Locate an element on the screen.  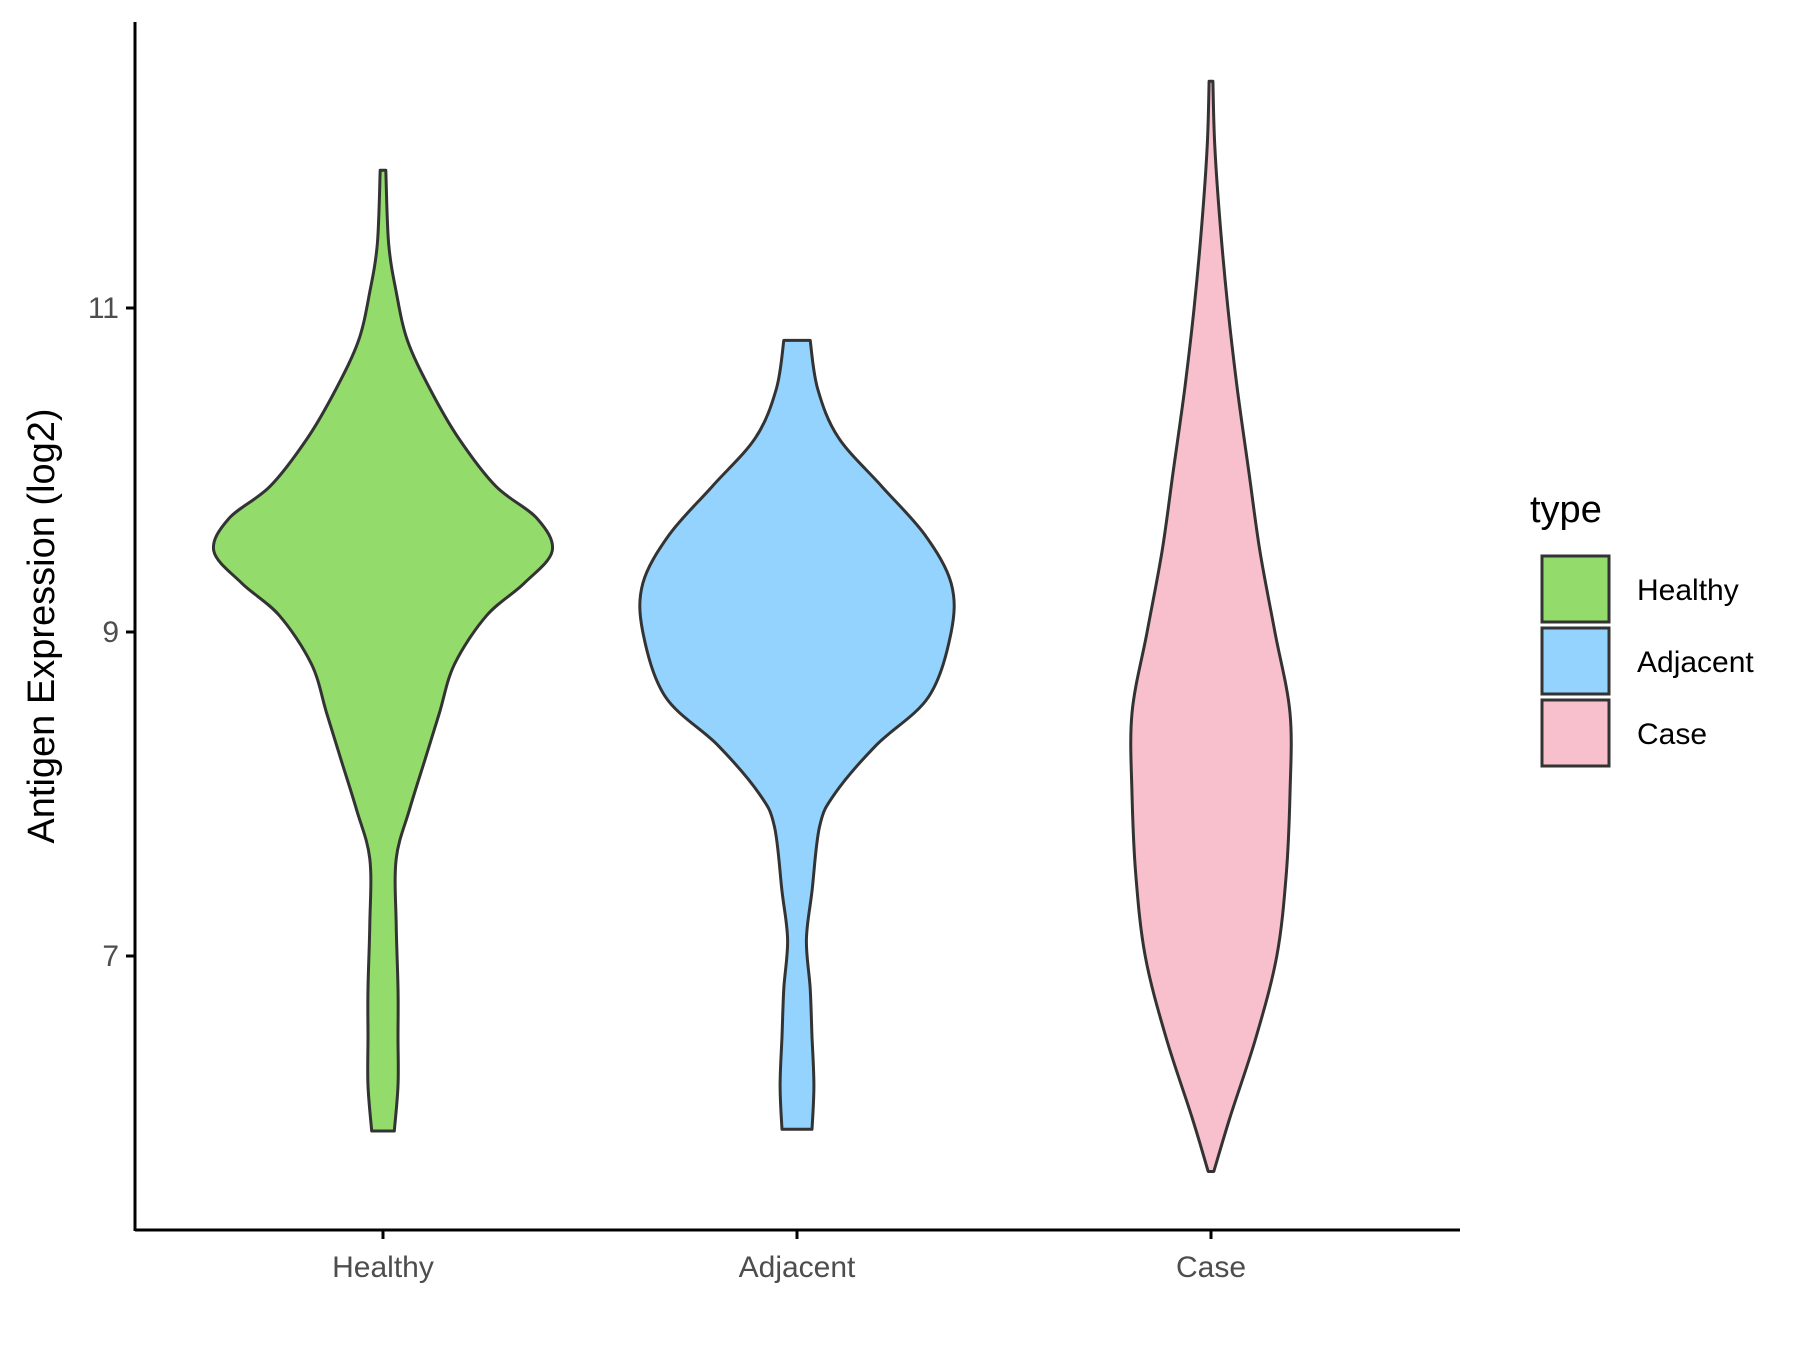
y-tick-label: 9 is located at coordinates (110, 632).